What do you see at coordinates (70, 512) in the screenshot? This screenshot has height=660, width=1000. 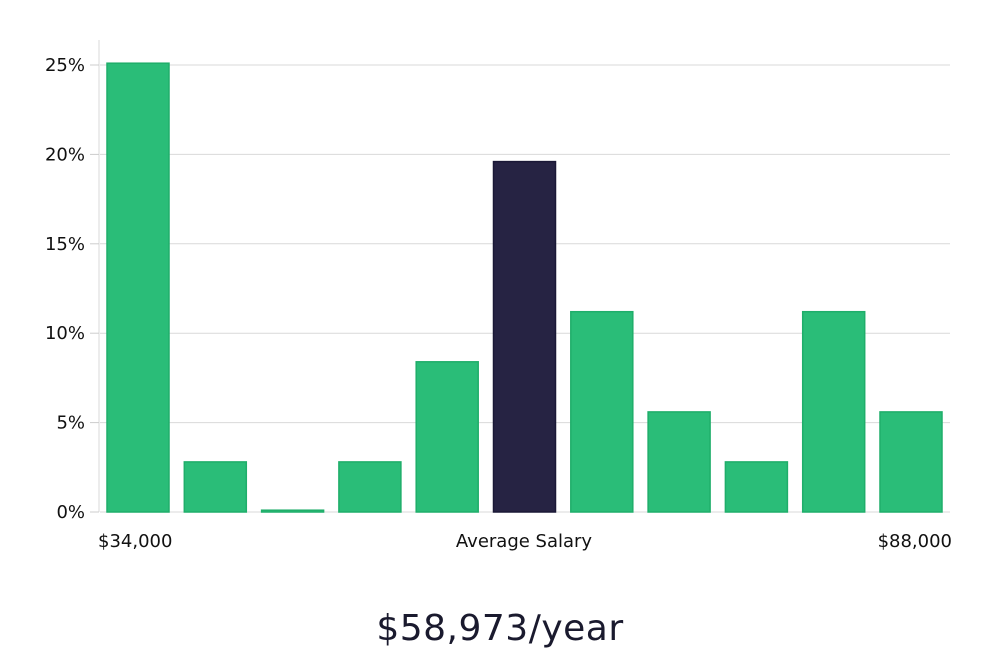 I see `y-tick-label: 0%` at bounding box center [70, 512].